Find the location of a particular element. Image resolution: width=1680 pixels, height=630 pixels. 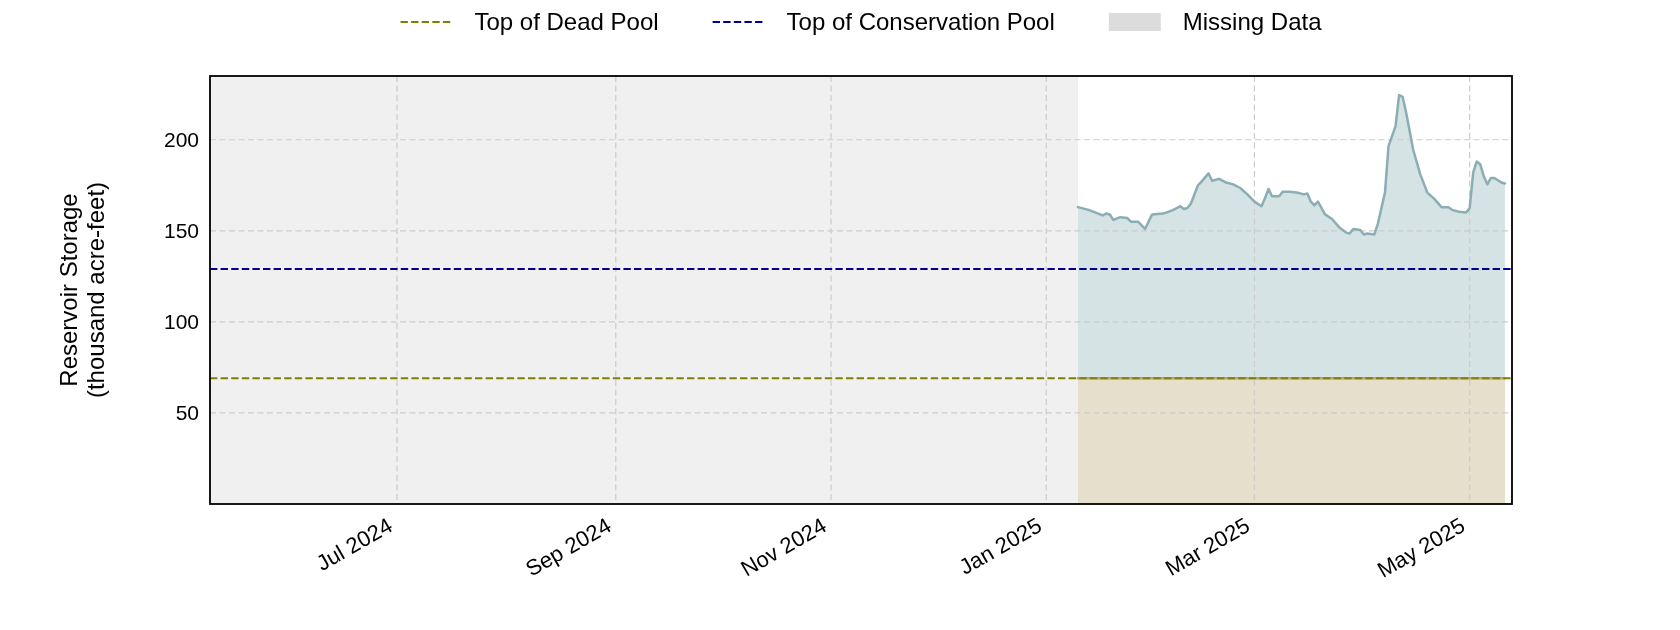

legend-label: Top of Conservation Pool is located at coordinates (920, 22).